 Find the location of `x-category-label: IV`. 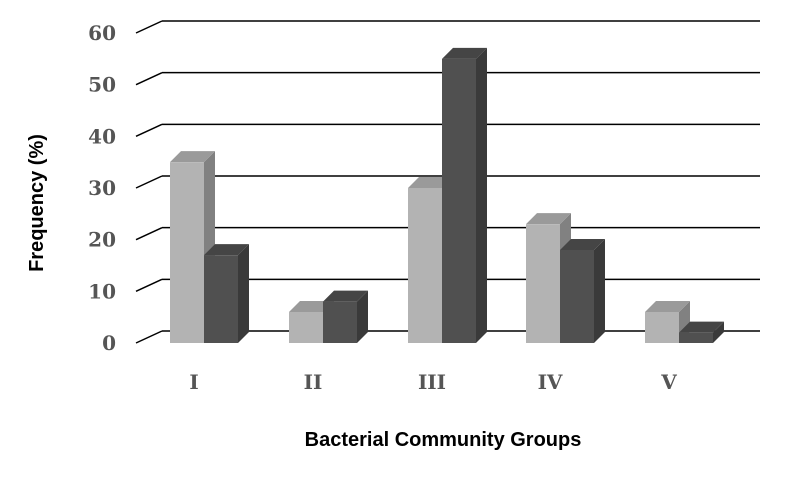

x-category-label: IV is located at coordinates (550, 382).